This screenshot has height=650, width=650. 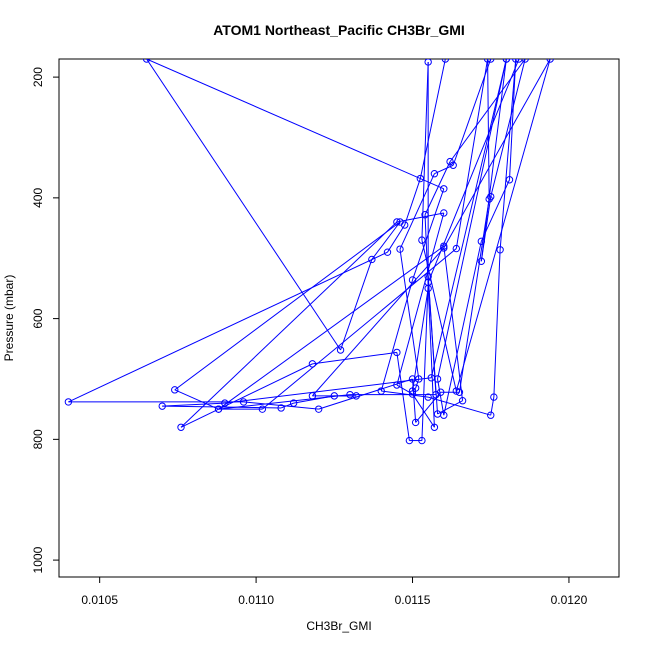 I want to click on chart-title: ATOM1 Northeast_Pacific CH3Br_GMI, so click(x=339, y=30).